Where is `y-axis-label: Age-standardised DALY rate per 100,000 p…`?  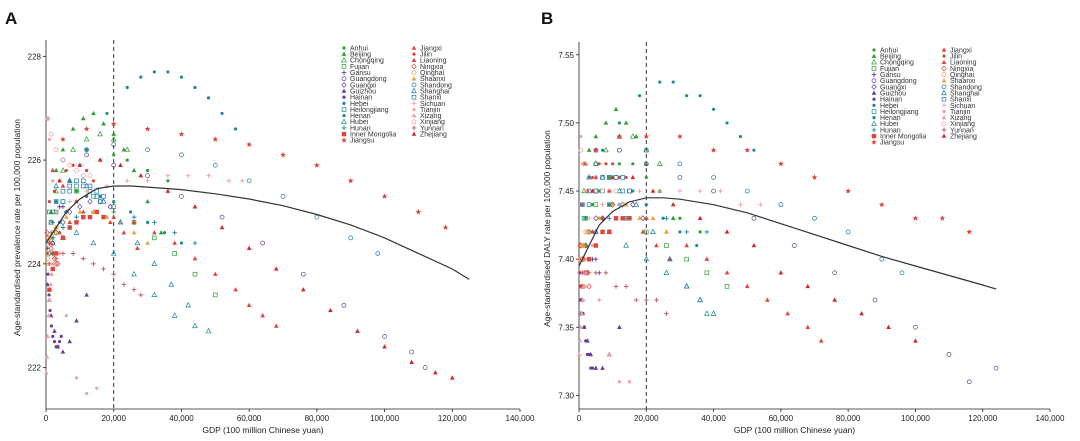
y-axis-label: Age-standardised DALY rate per 100,000 p… is located at coordinates (547, 228).